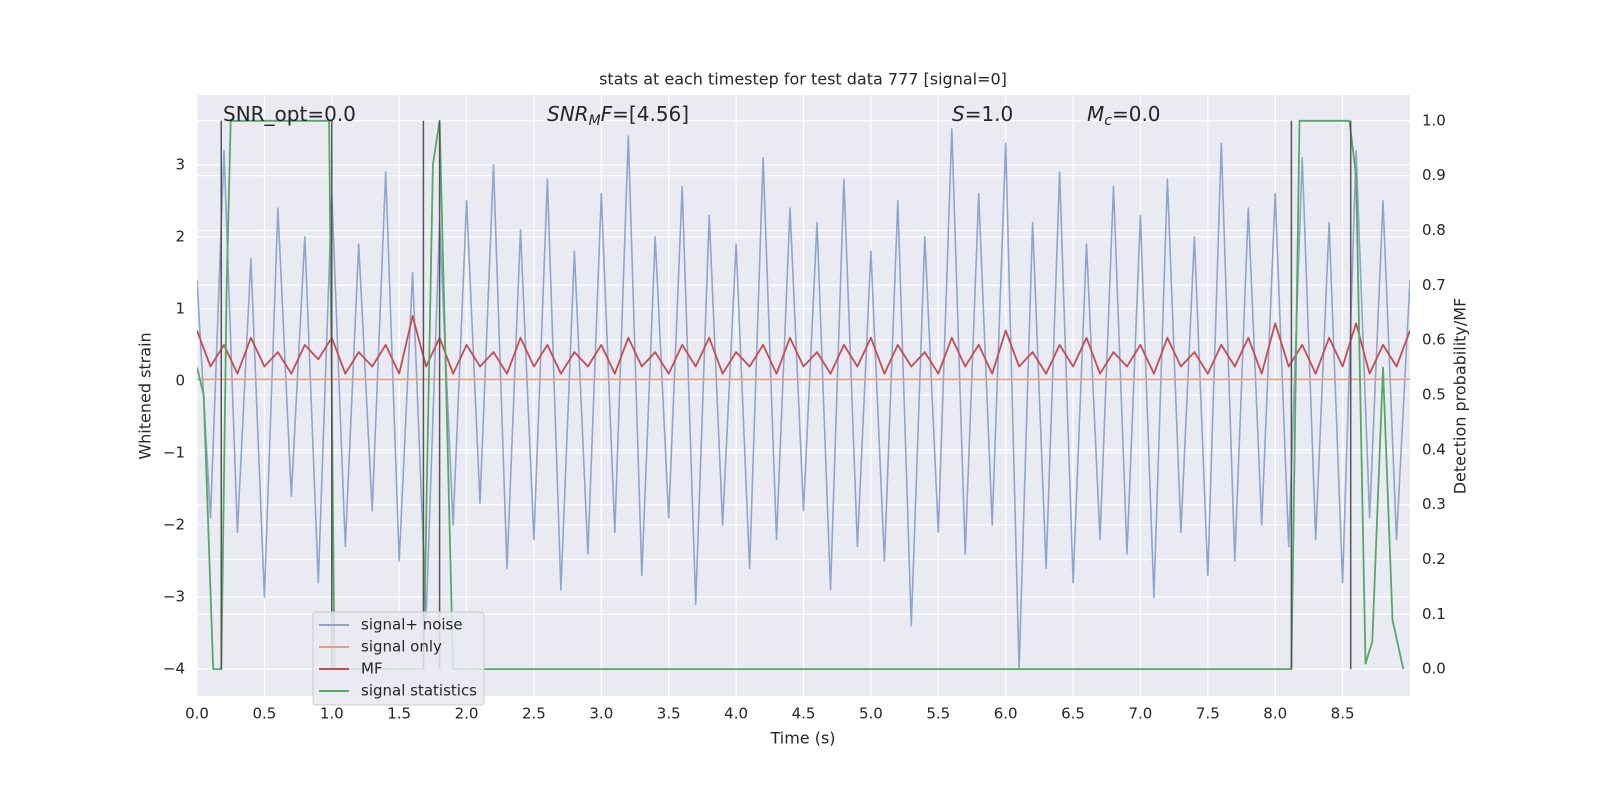  I want to click on x-tick-label: 7.0, so click(1141, 714).